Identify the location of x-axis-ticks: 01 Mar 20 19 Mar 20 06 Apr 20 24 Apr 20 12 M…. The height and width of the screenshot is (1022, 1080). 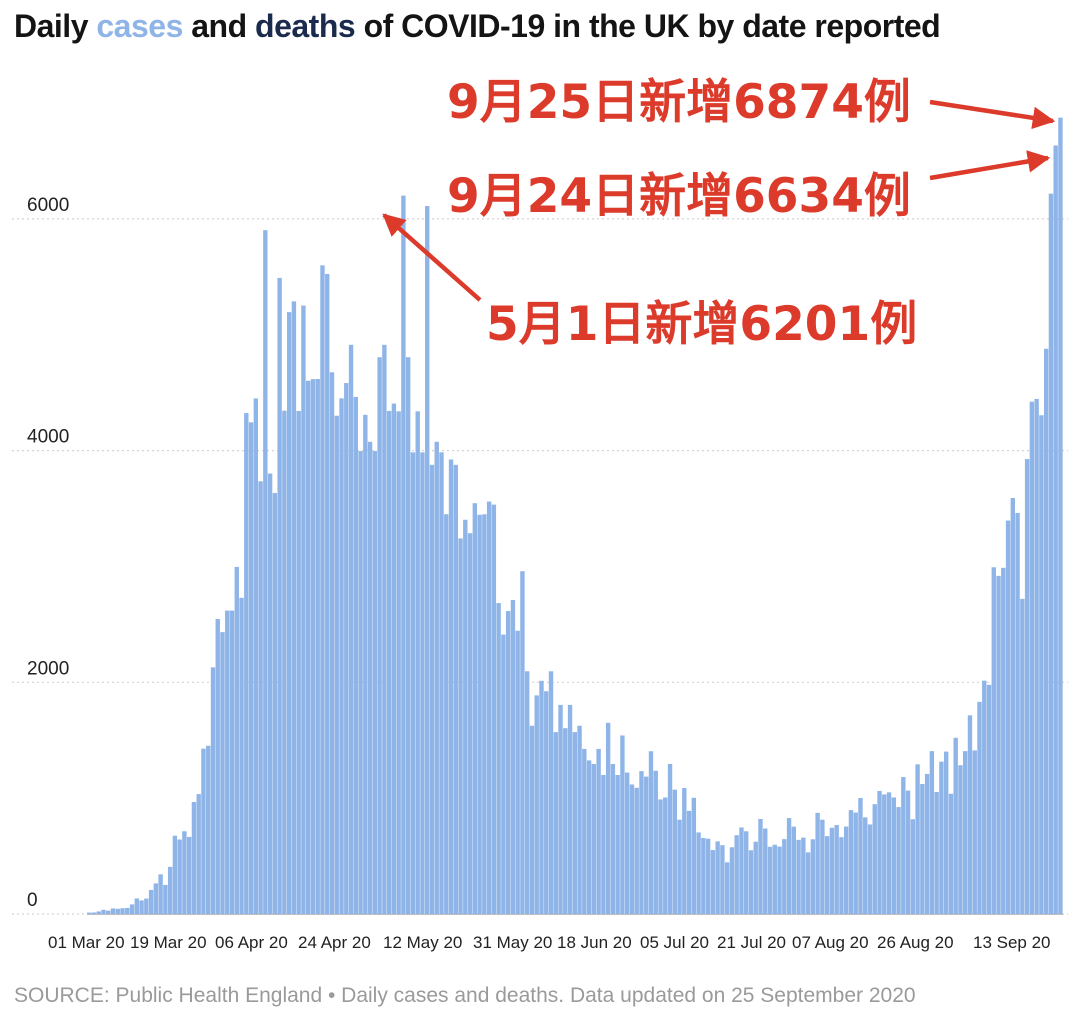
(549, 942).